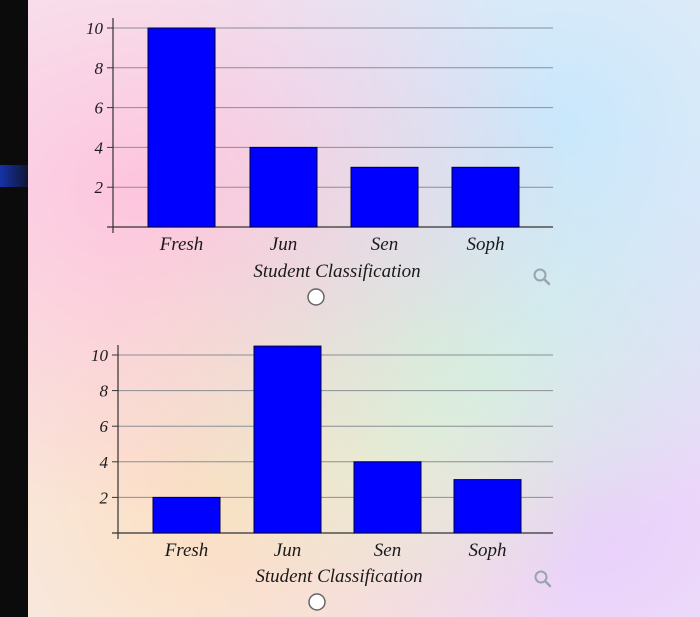 The width and height of the screenshot is (700, 617). Describe the element at coordinates (14, 308) in the screenshot. I see `left-dark-edge` at that location.